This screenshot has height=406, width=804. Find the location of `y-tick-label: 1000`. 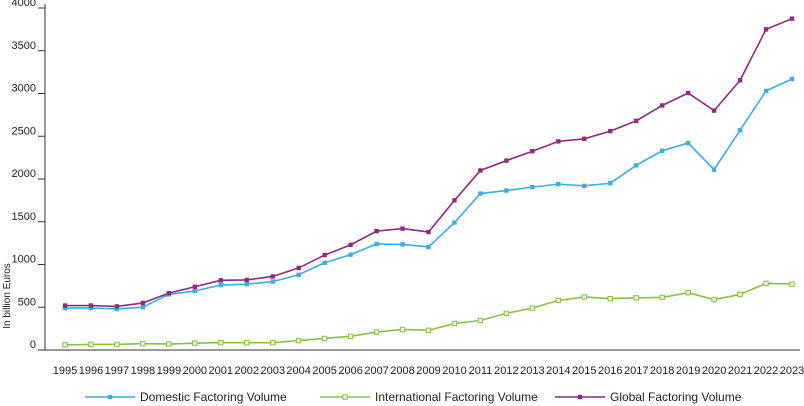

y-tick-label: 1000 is located at coordinates (24, 260).